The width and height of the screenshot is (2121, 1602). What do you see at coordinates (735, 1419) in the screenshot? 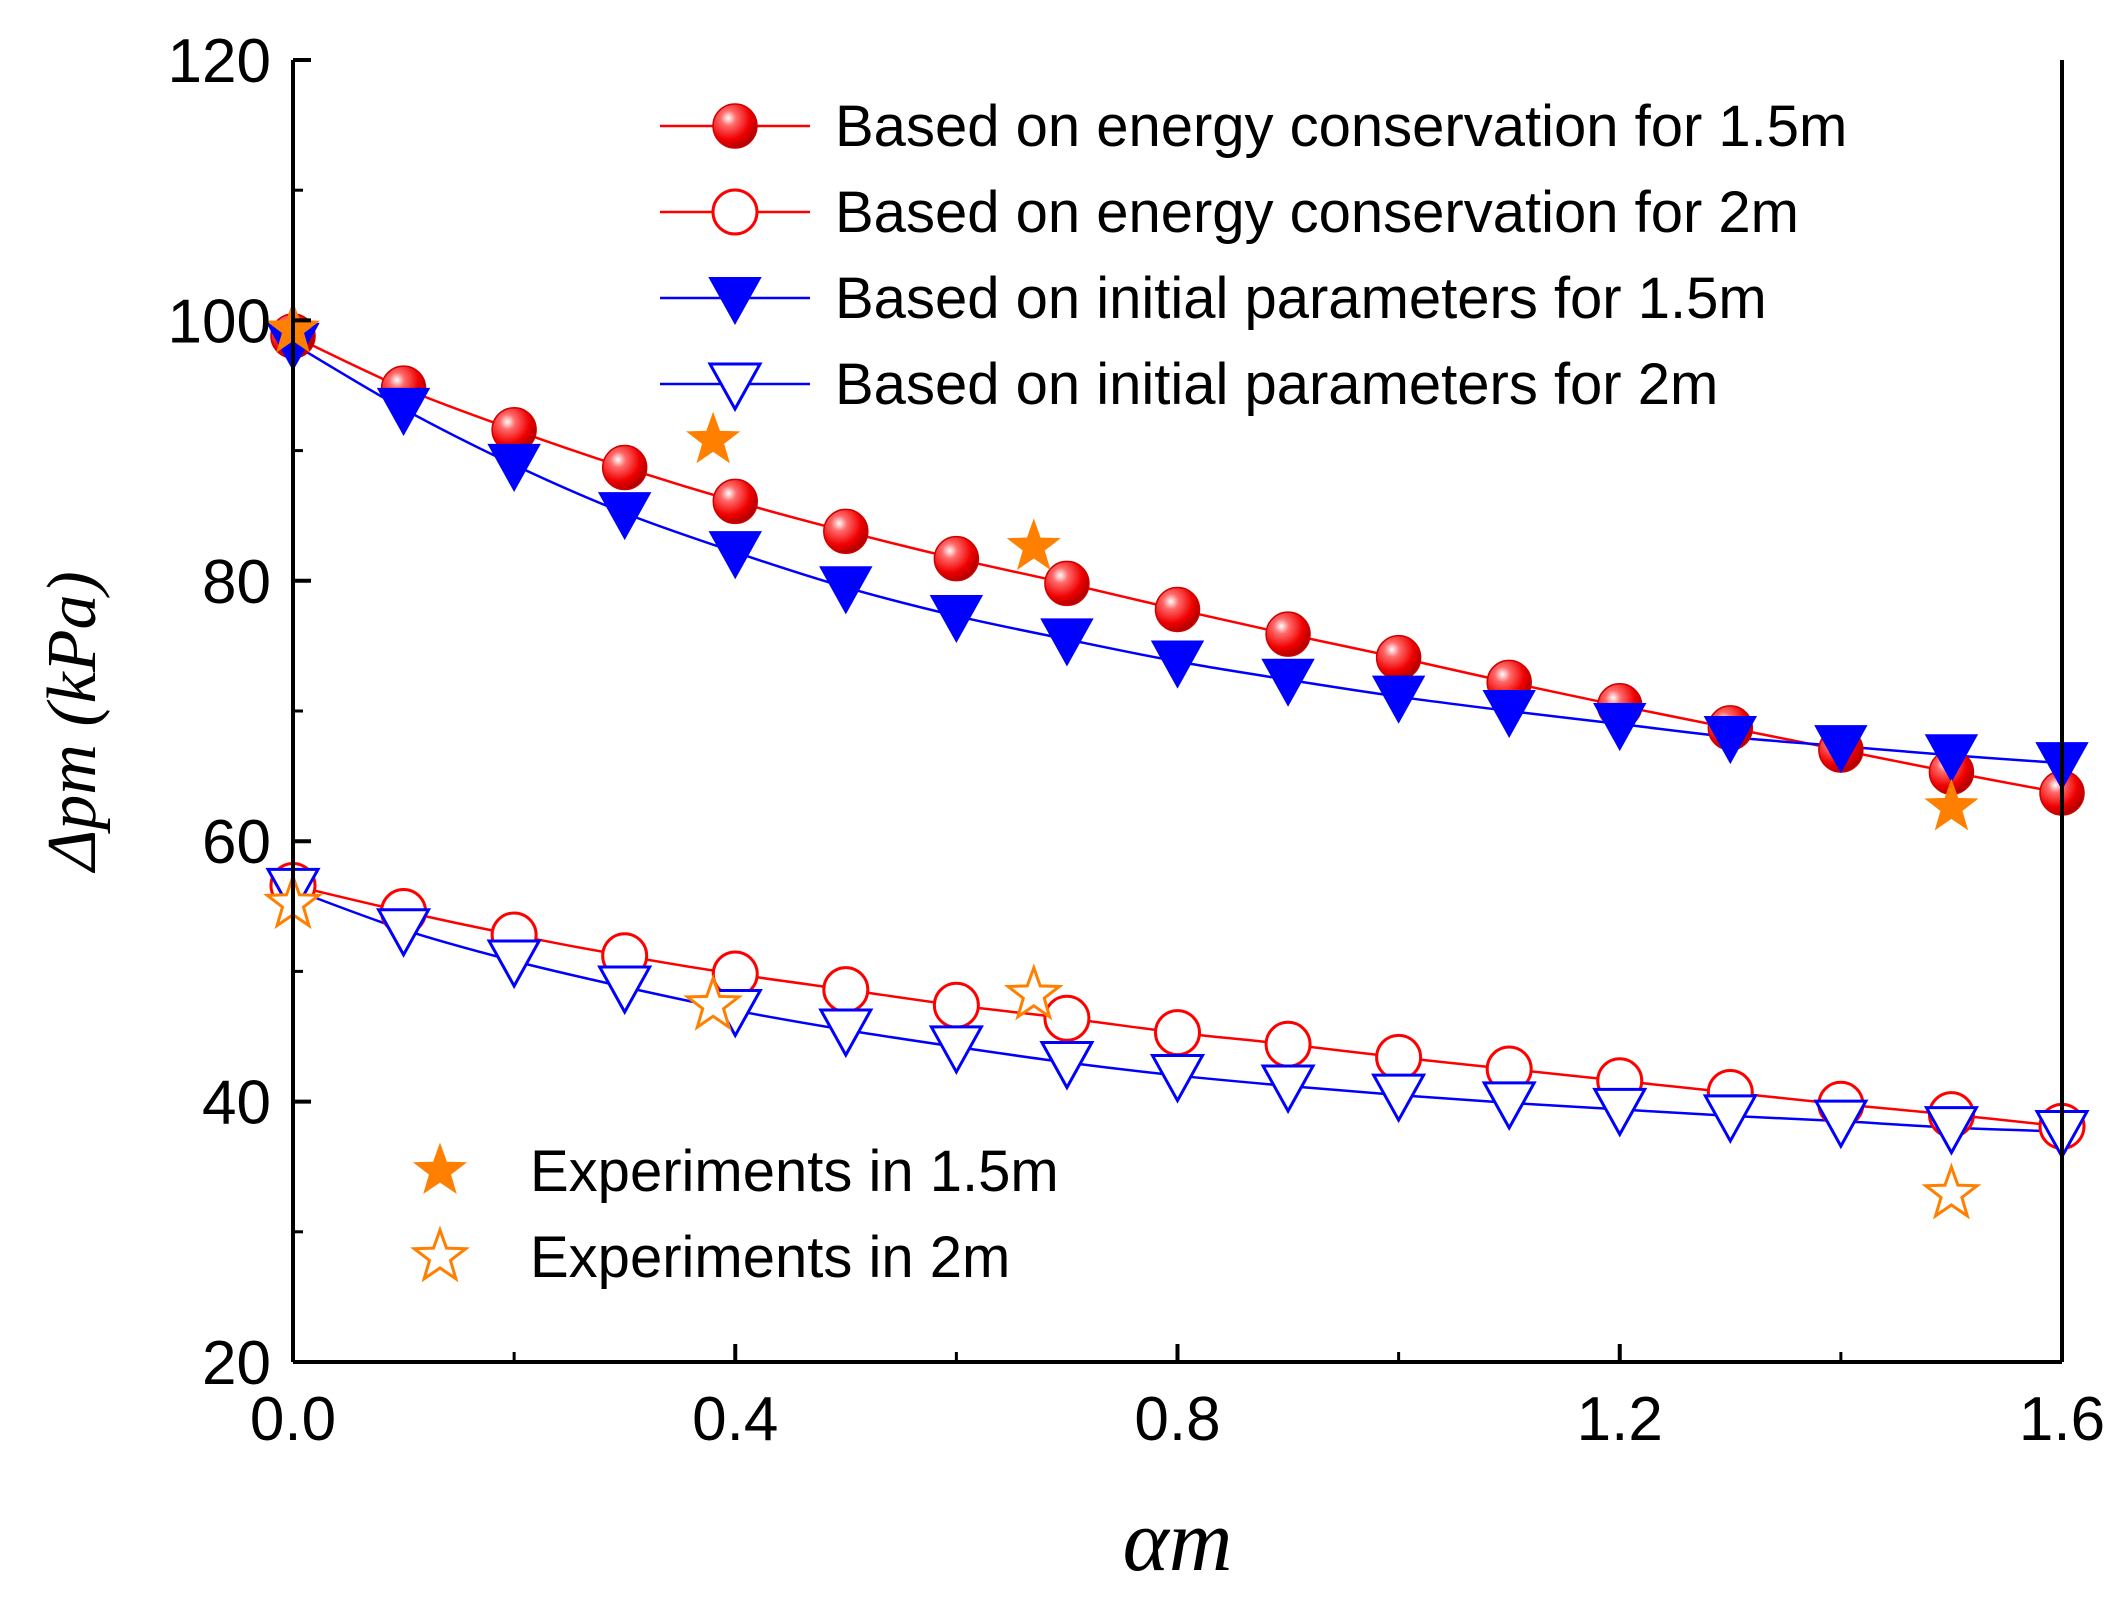
I see `x-tick-label: 0.4` at bounding box center [735, 1419].